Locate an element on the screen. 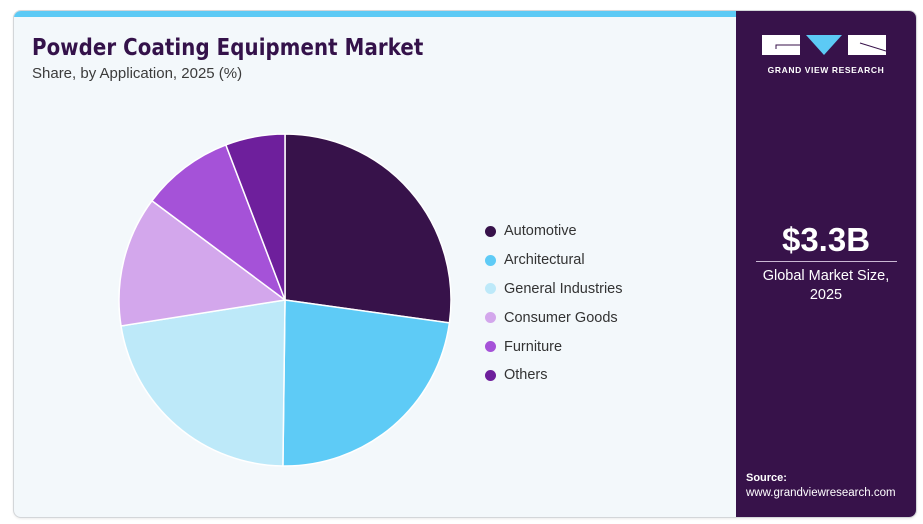 The width and height of the screenshot is (923, 524). legend-label: Architectural is located at coordinates (544, 260).